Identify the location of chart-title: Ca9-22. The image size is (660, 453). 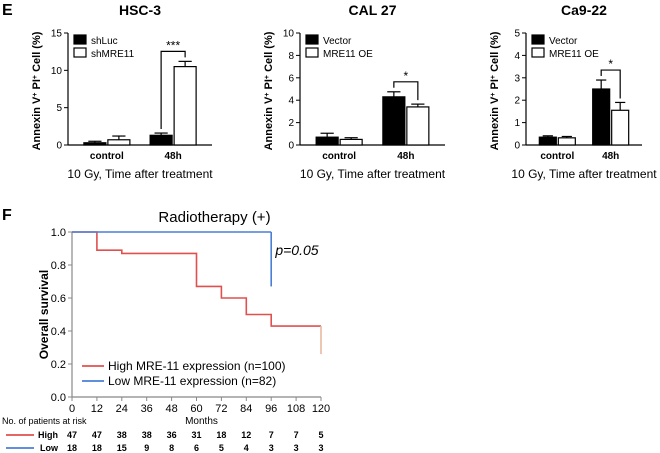
(584, 10).